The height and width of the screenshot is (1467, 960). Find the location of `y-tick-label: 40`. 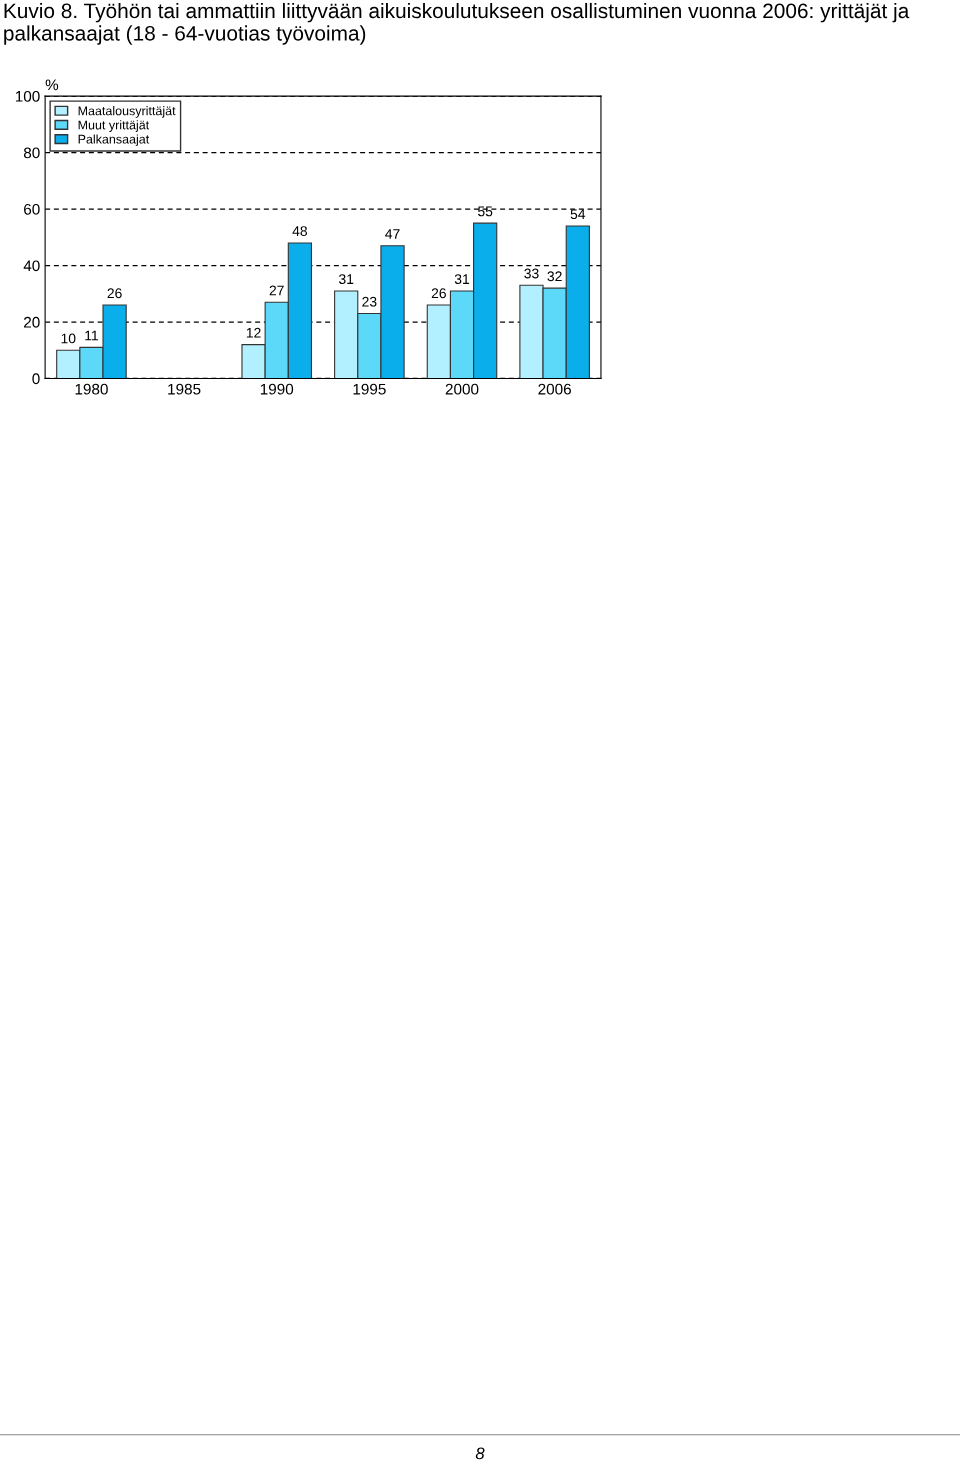

y-tick-label: 40 is located at coordinates (31, 266).